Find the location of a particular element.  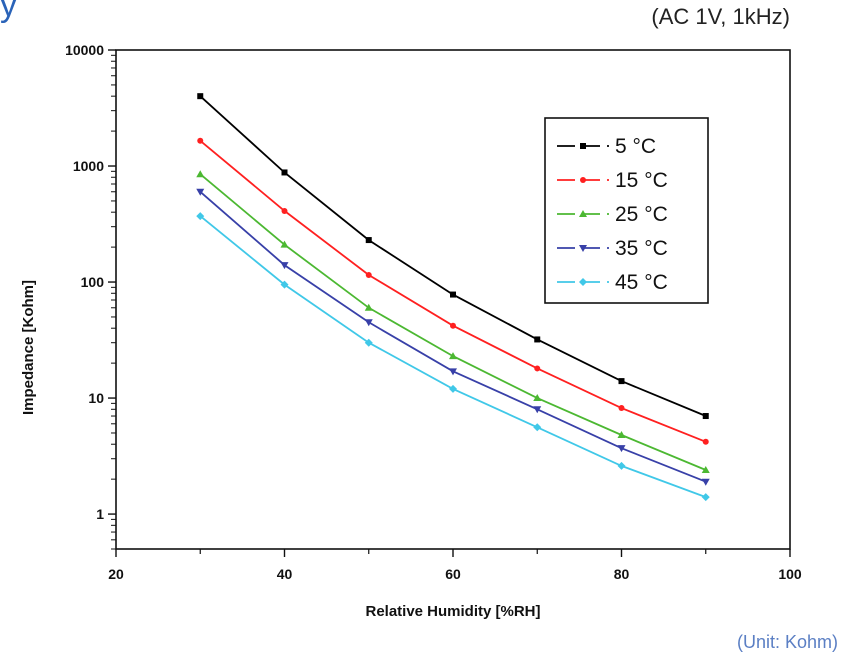

legend-label: 25 °C is located at coordinates (641, 214).